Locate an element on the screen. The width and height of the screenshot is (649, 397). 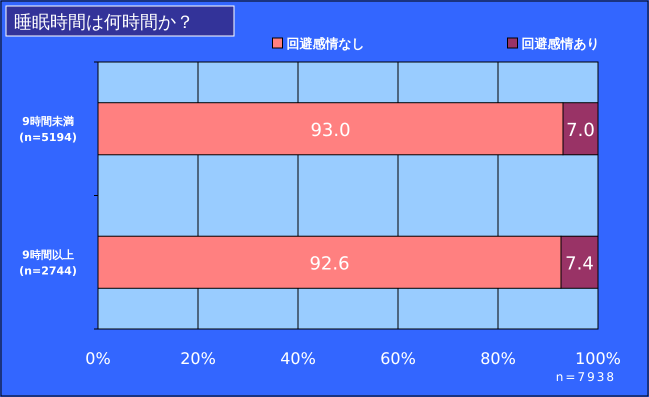
text: n=7938 is located at coordinates (586, 377).